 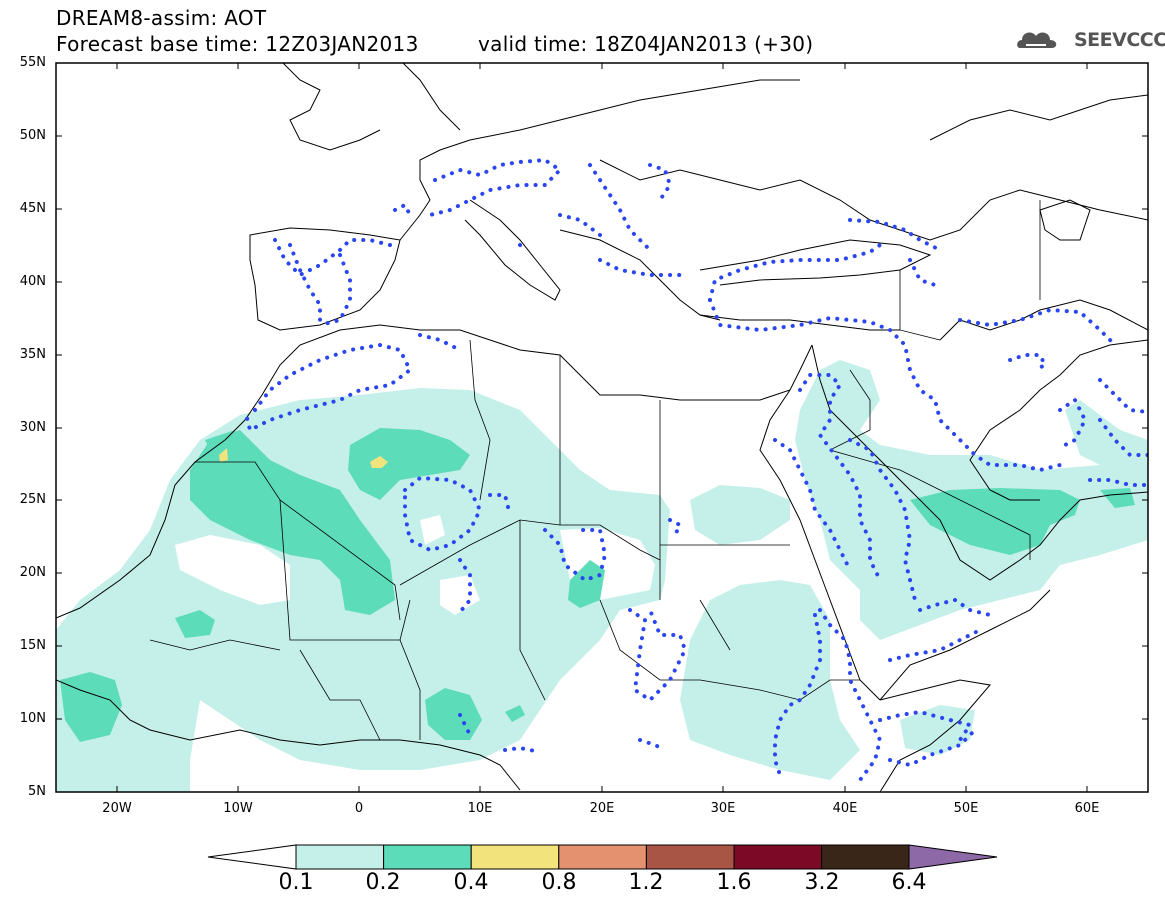 What do you see at coordinates (383, 882) in the screenshot?
I see `colorbar-label: 0.2` at bounding box center [383, 882].